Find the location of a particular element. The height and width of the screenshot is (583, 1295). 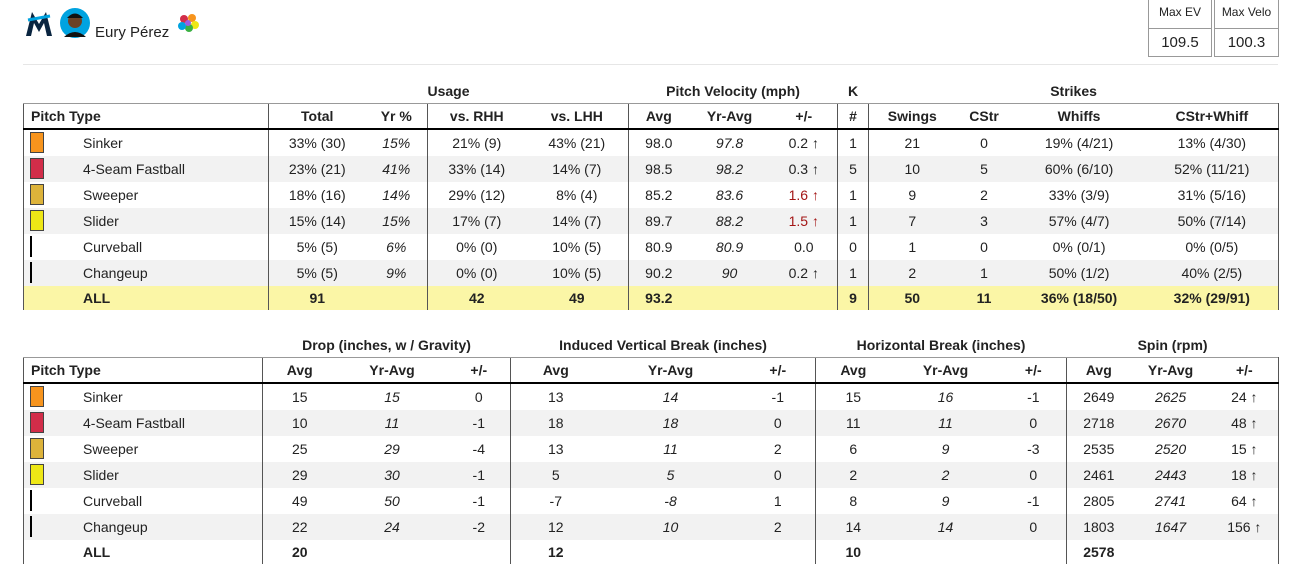

table-cell: 9 is located at coordinates (945, 449).